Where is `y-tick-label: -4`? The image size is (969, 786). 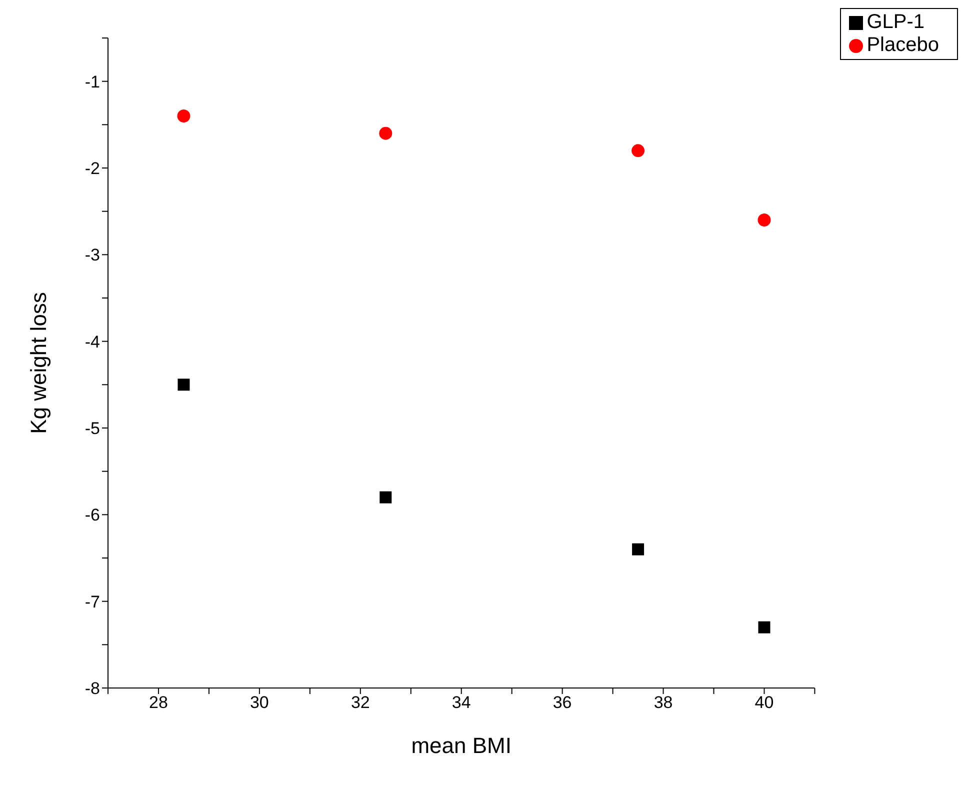
y-tick-label: -4 is located at coordinates (92, 342).